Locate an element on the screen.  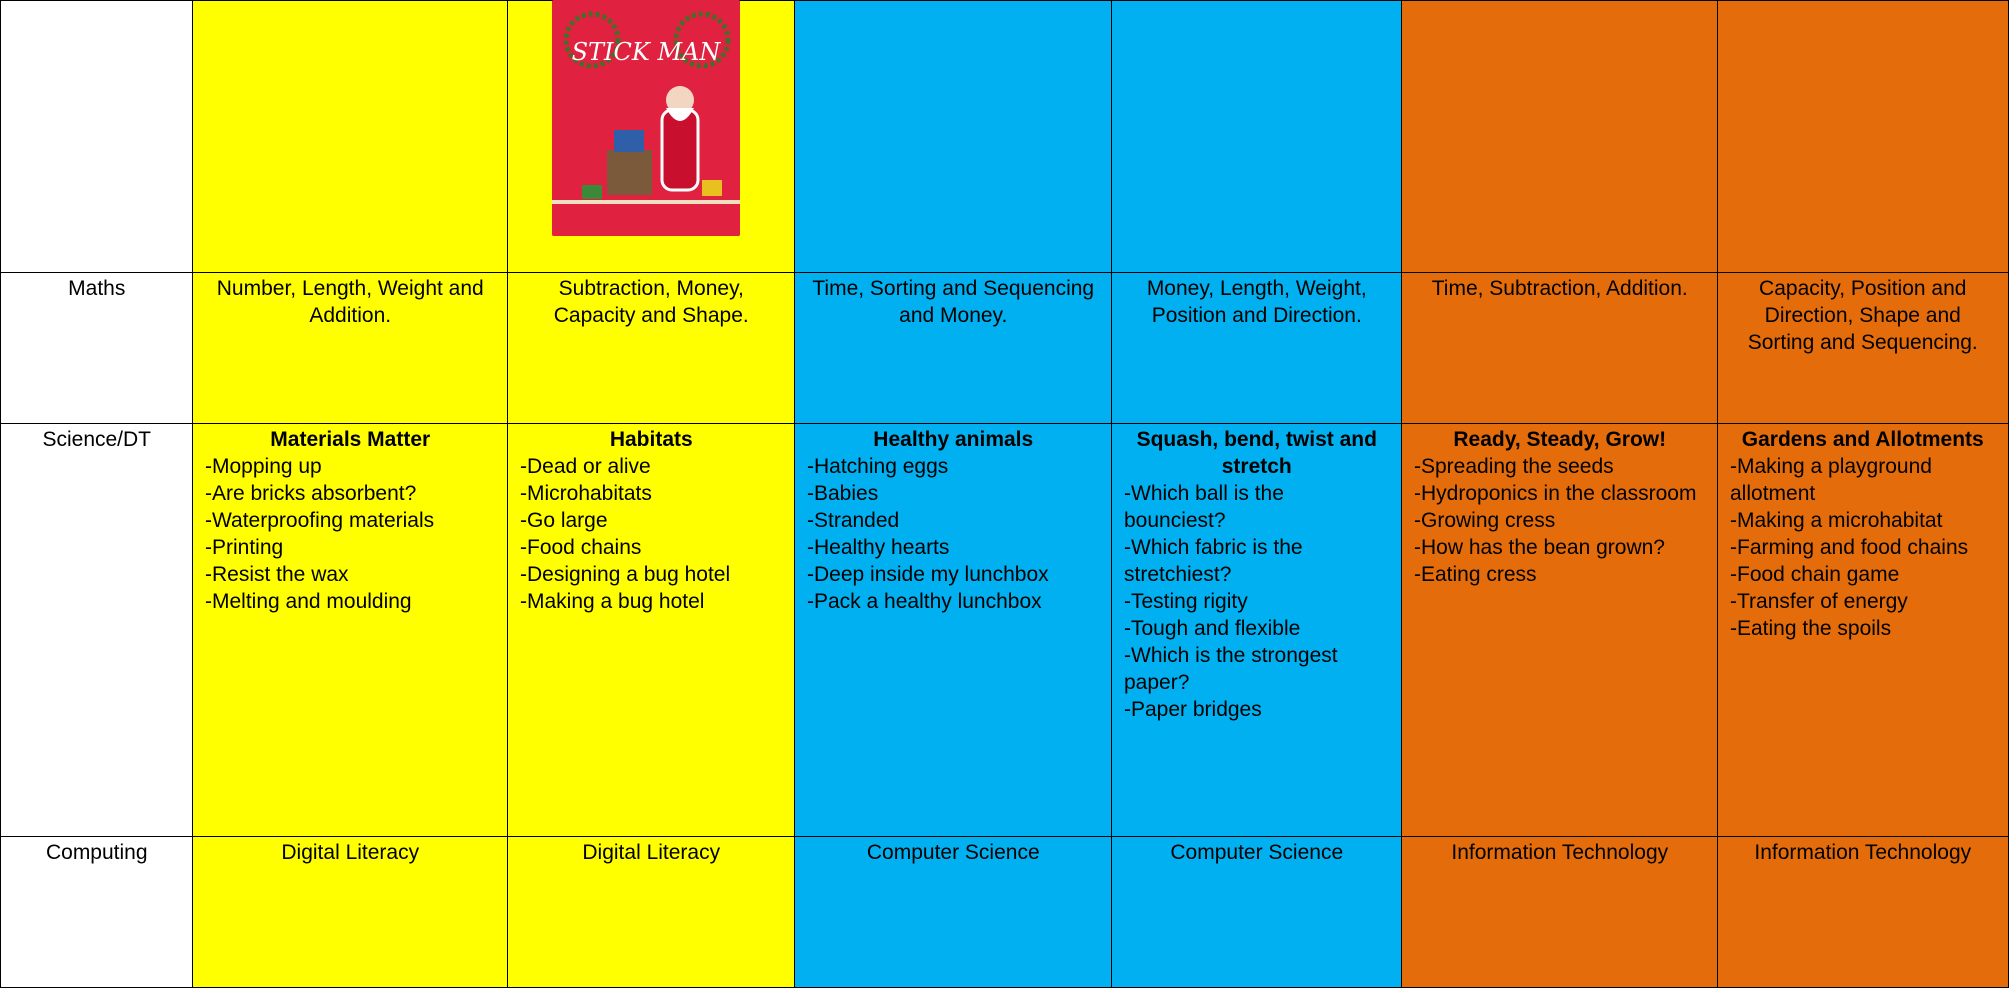
topic-item: -Healthy hearts is located at coordinates (878, 547).